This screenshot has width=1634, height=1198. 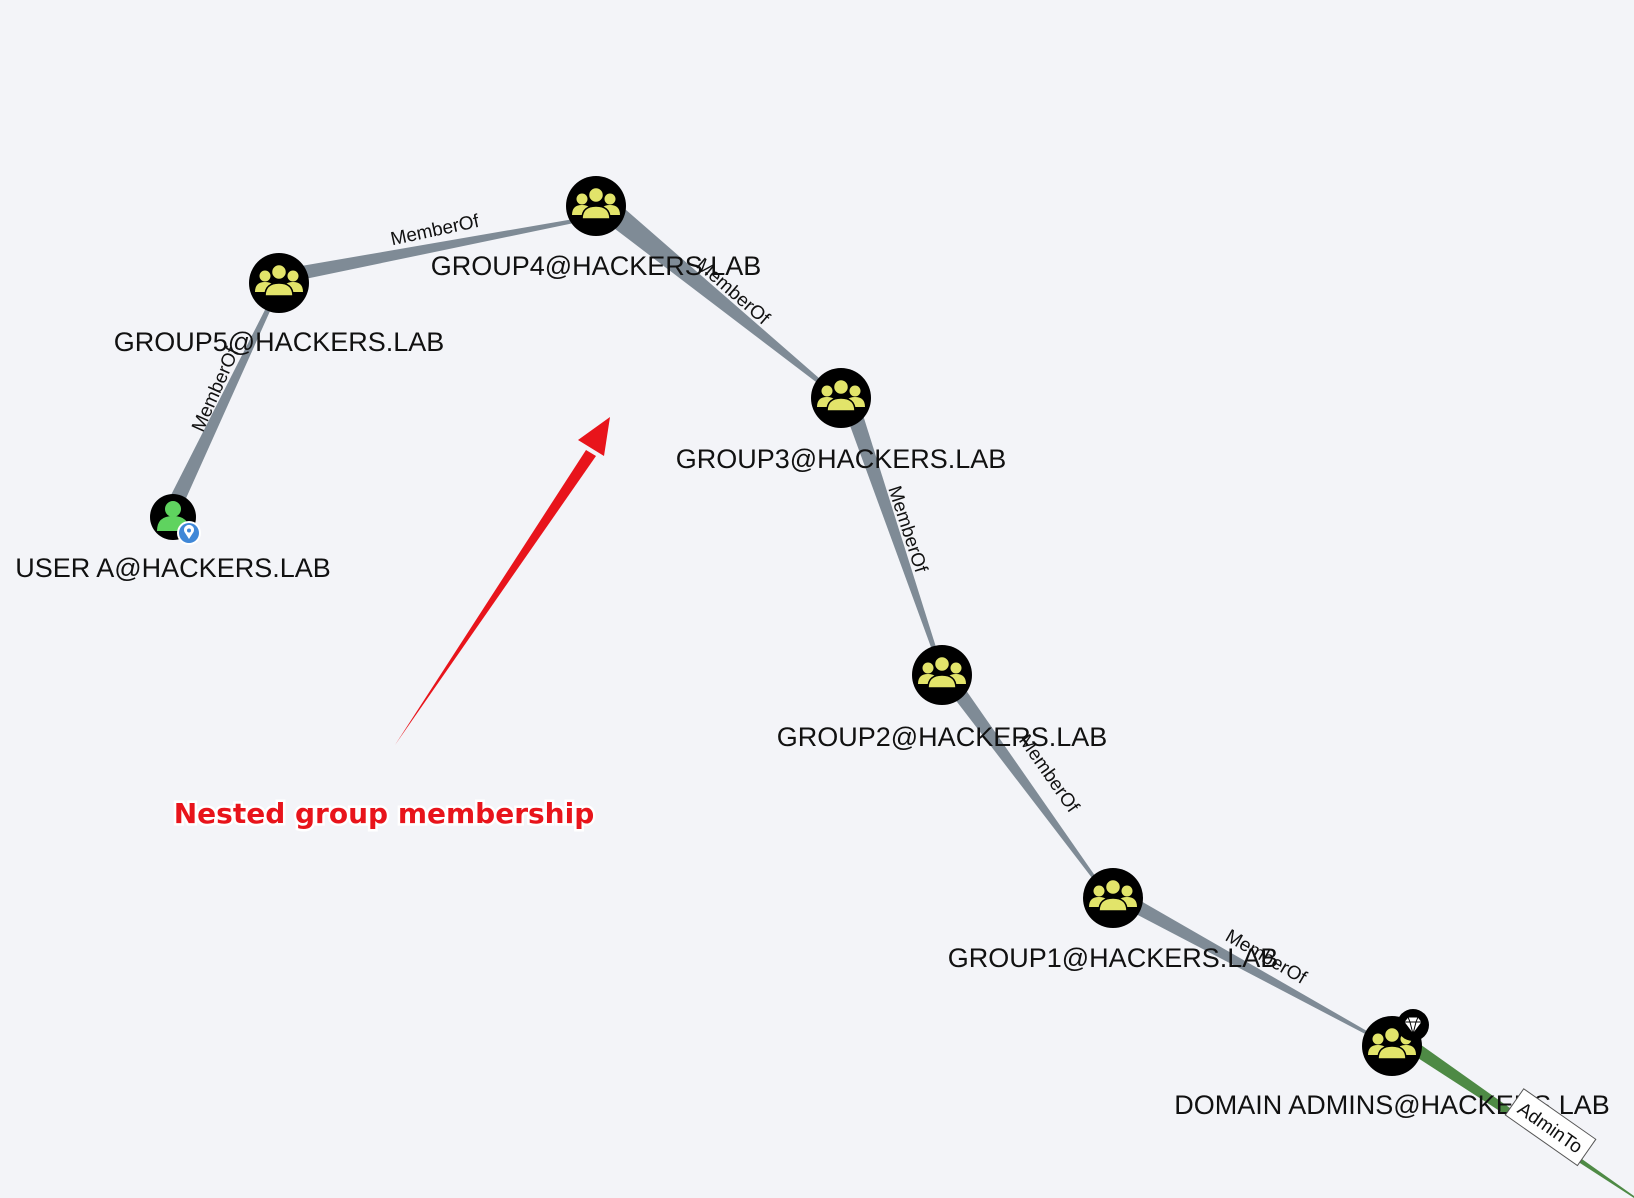 What do you see at coordinates (1113, 898) in the screenshot?
I see `node-group1` at bounding box center [1113, 898].